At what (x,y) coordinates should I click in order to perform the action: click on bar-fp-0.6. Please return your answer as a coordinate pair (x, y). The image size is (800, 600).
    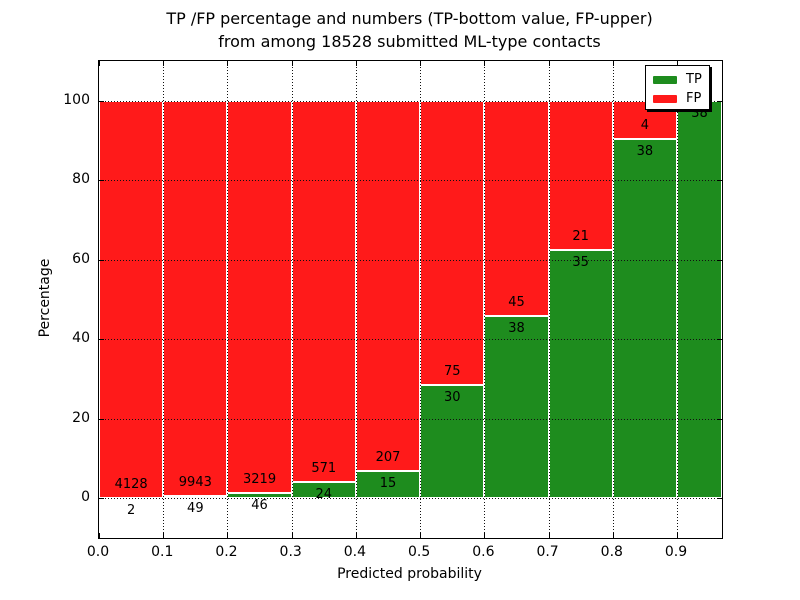
    Looking at the image, I should click on (516, 208).